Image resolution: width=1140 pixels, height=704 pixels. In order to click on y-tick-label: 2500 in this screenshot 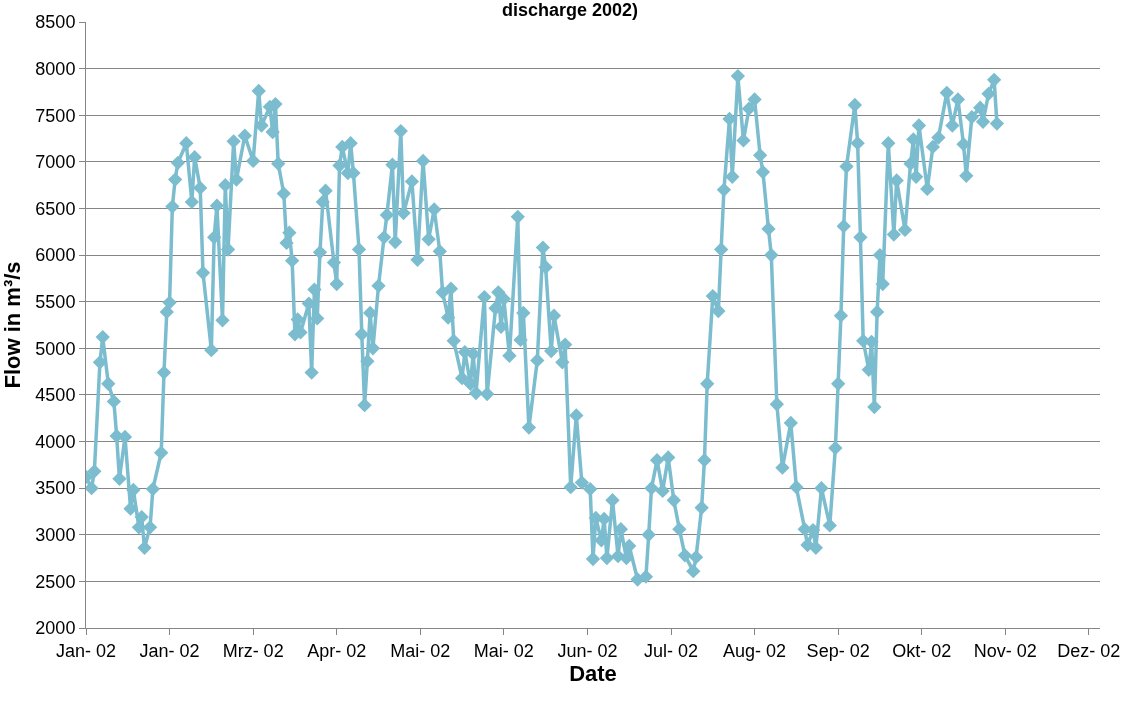, I will do `click(55, 581)`.